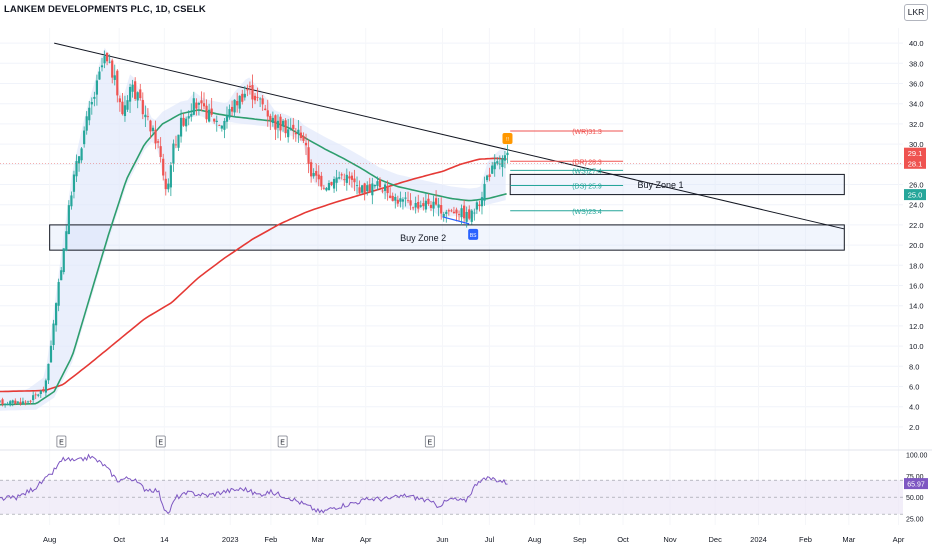 The height and width of the screenshot is (555, 932). What do you see at coordinates (105, 9) in the screenshot?
I see `chart-title: LANKEM DEVELOPMENTS PLC, 1D, CSELK` at bounding box center [105, 9].